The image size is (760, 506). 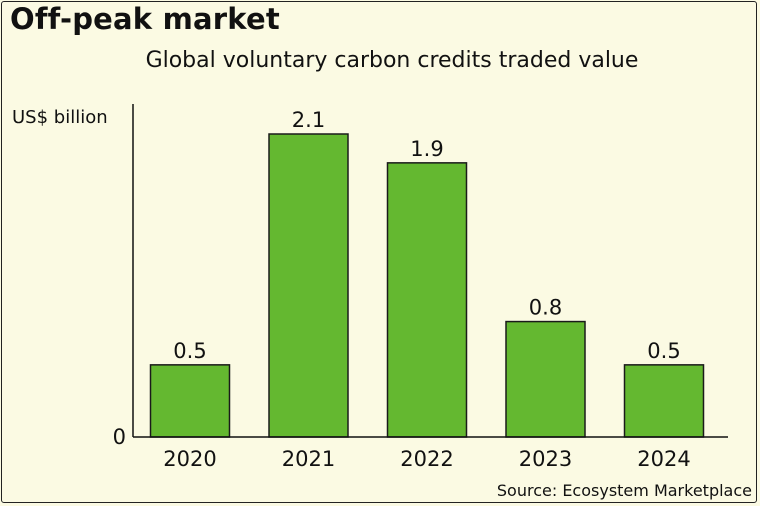 What do you see at coordinates (308, 120) in the screenshot?
I see `data-label-2021: 2.1` at bounding box center [308, 120].